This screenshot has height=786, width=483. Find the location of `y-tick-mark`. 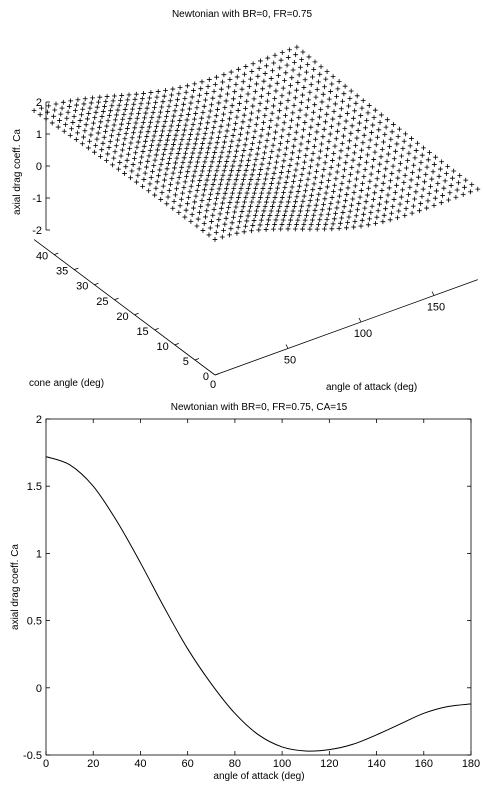

y-tick-mark is located at coordinates (56, 253).